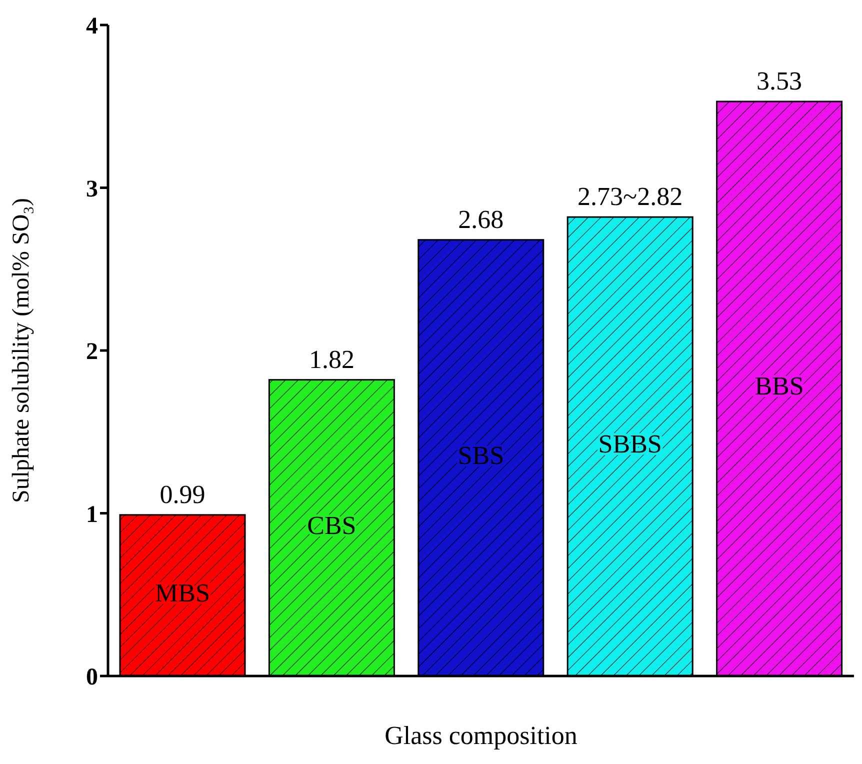 The height and width of the screenshot is (764, 862). What do you see at coordinates (92, 27) in the screenshot?
I see `y-tick-label: 4` at bounding box center [92, 27].